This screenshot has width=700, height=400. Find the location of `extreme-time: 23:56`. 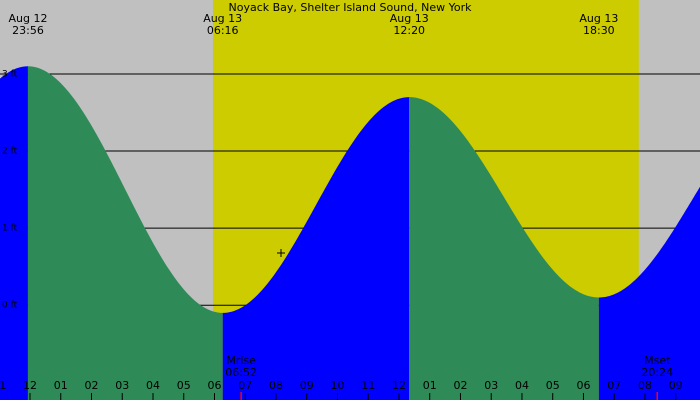

extreme-time: 23:56 is located at coordinates (28, 30).